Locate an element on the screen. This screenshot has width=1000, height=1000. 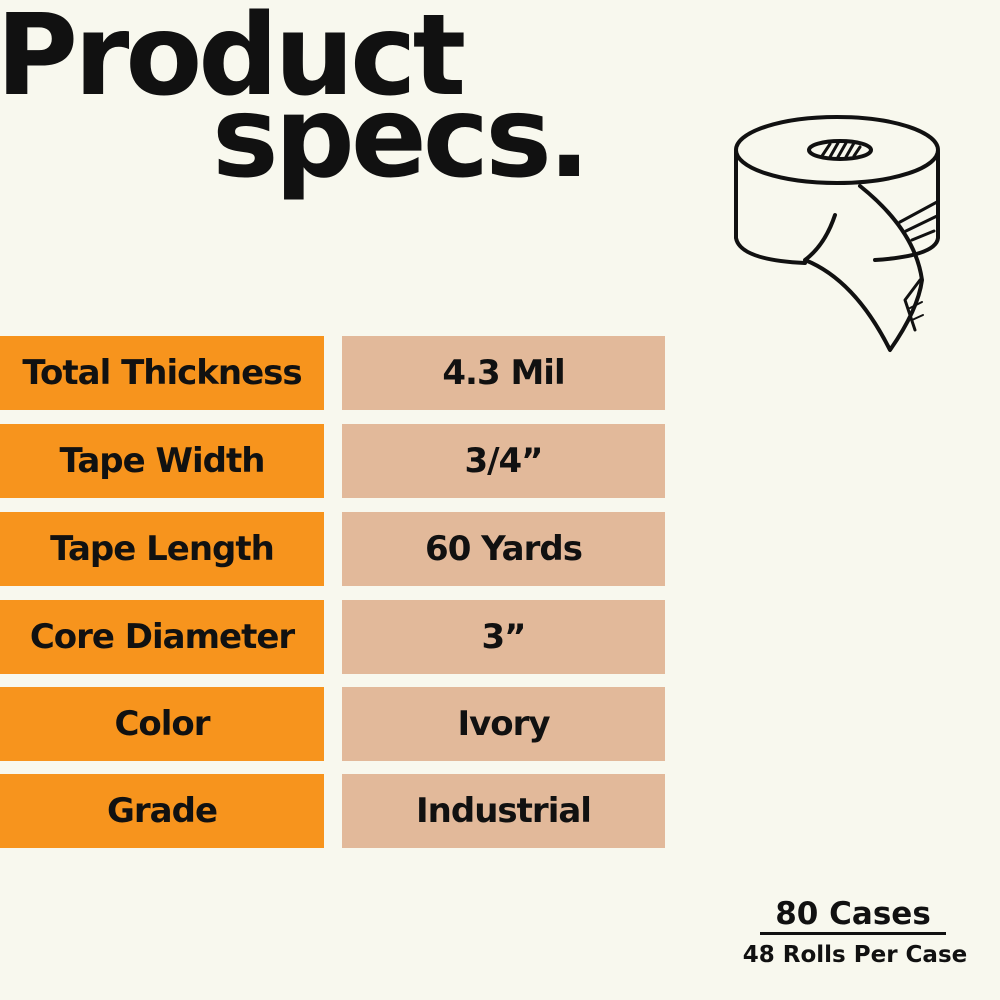
spec-row-color: Color Ivory is located at coordinates (333, 724).